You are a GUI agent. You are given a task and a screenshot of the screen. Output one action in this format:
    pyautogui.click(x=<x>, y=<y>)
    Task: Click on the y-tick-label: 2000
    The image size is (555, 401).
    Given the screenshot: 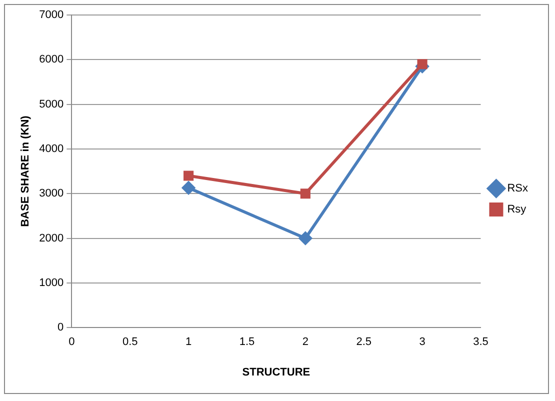 What is the action you would take?
    pyautogui.click(x=51, y=238)
    